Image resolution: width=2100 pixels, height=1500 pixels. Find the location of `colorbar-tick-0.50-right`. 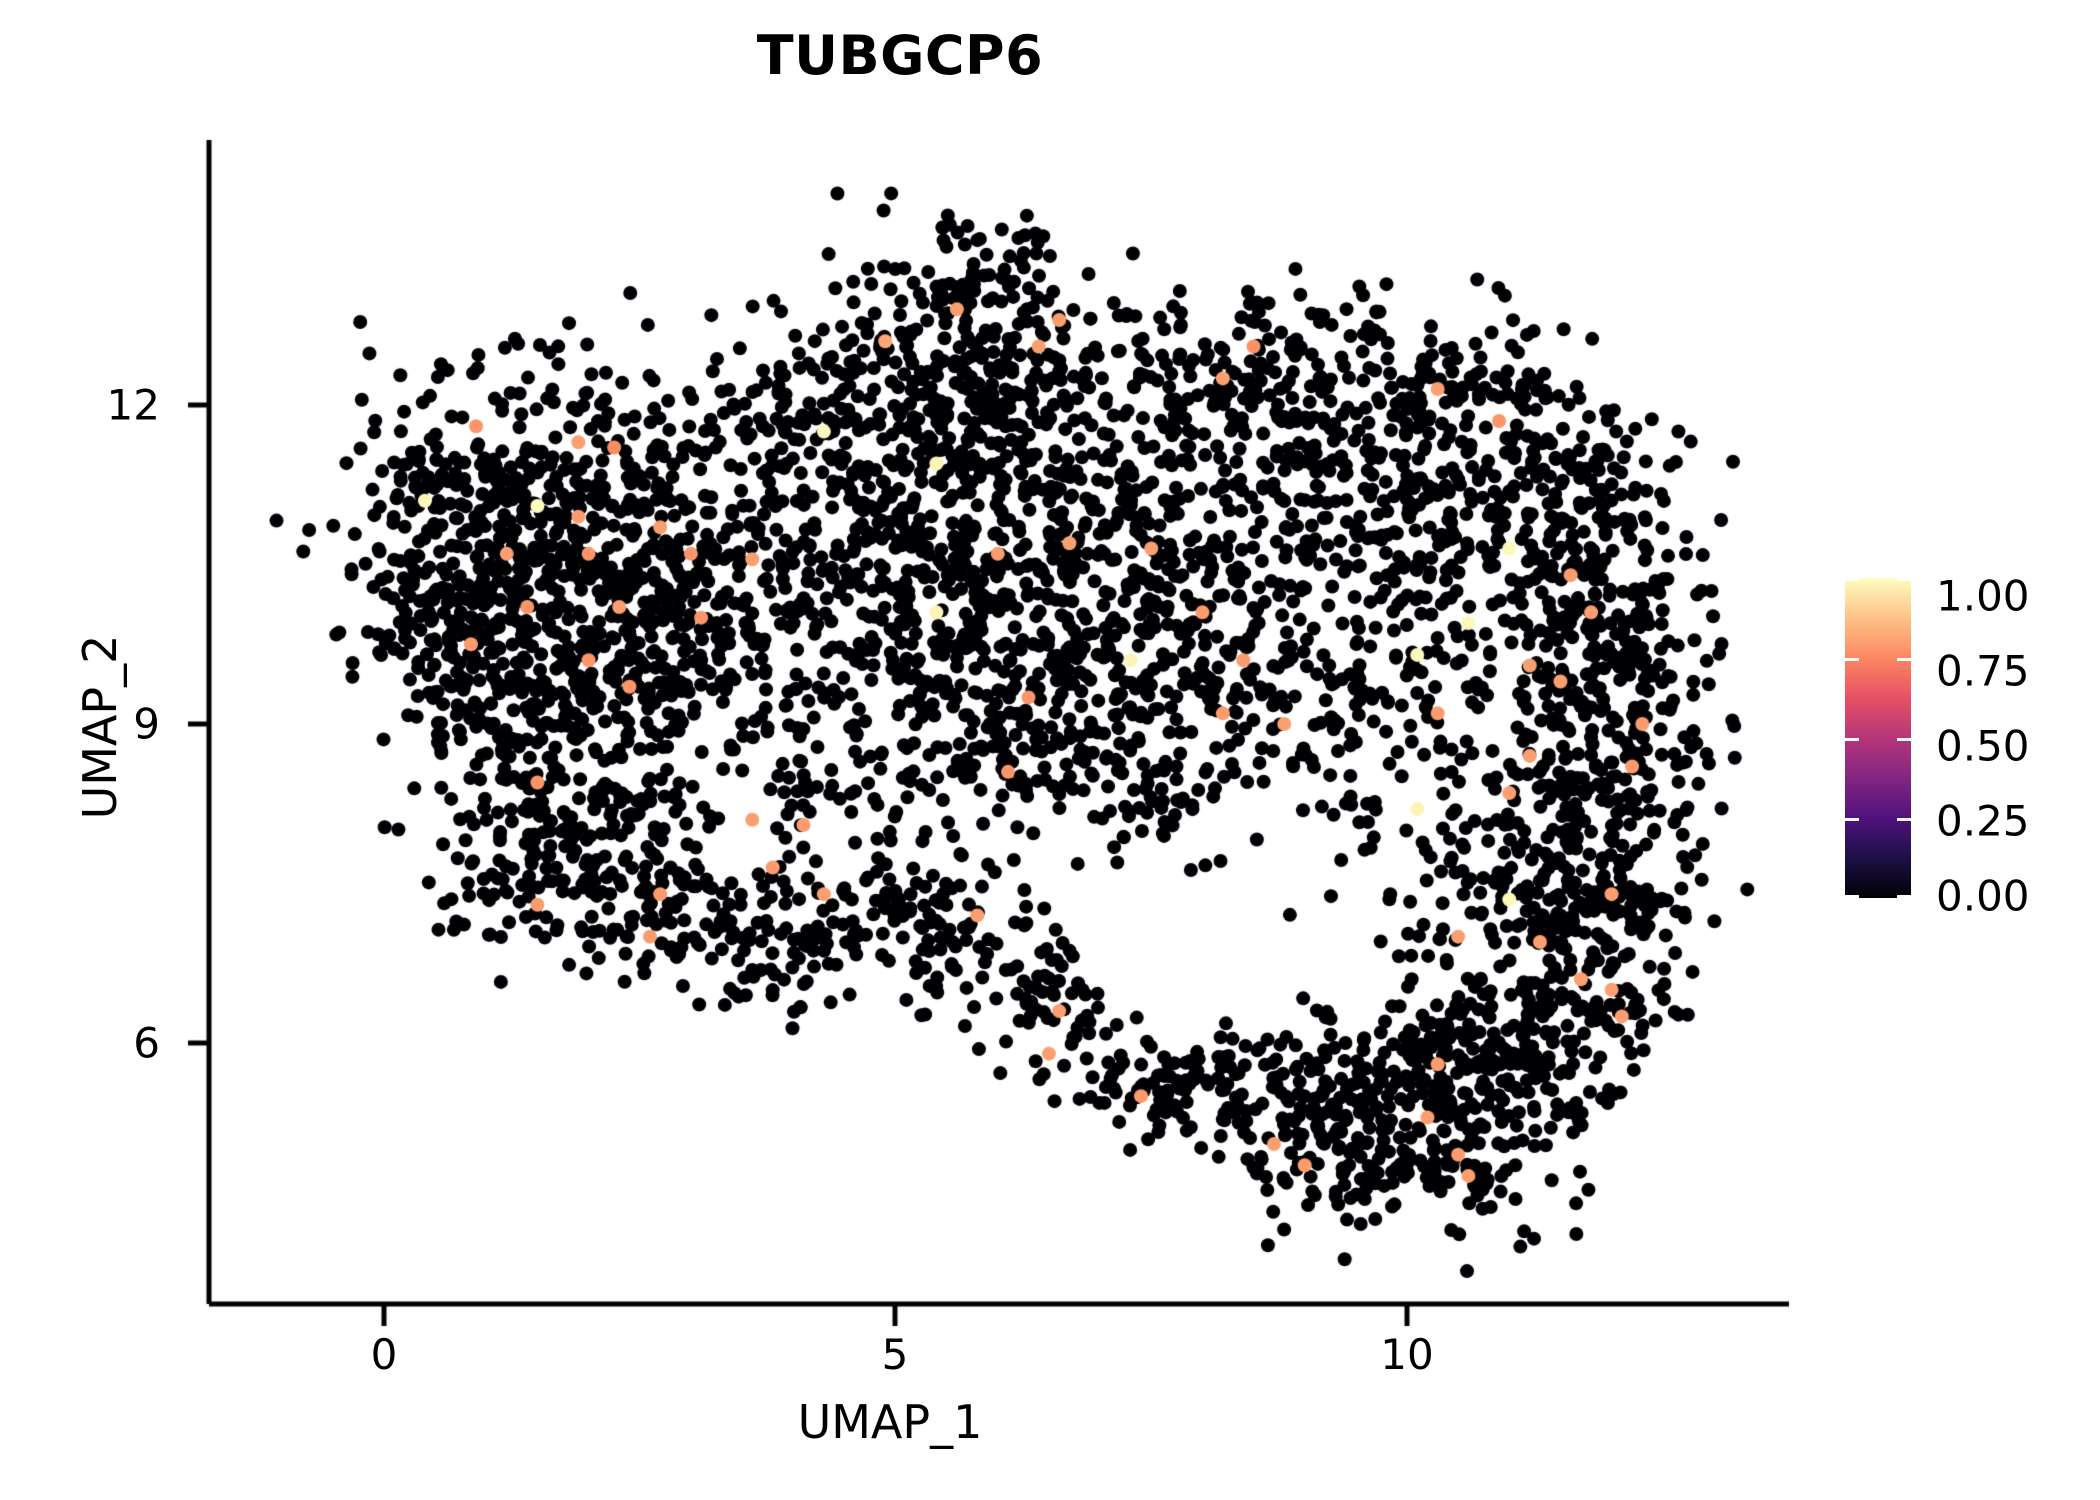

colorbar-tick-0.50-right is located at coordinates (1904, 739).